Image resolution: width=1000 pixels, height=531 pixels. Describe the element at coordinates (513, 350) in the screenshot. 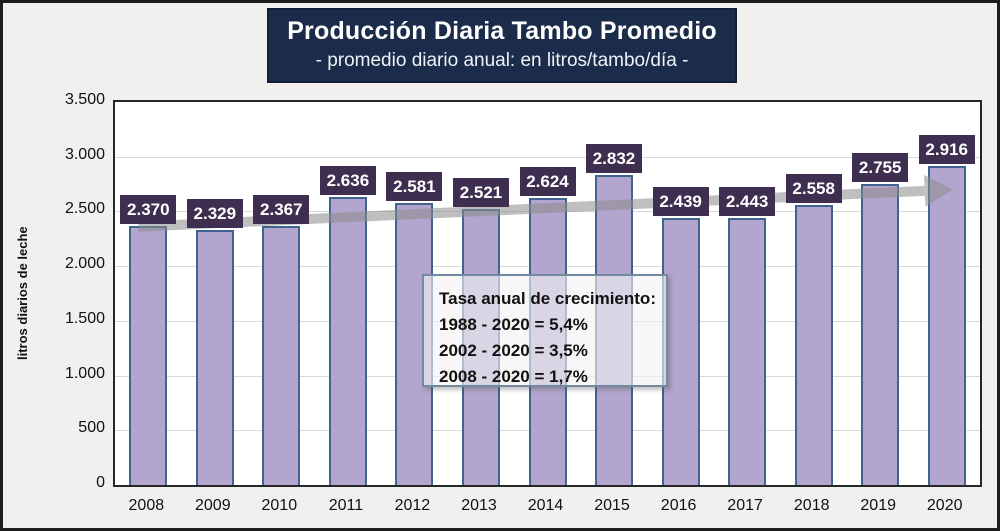

I see `growth-rate-line: 2002 - 2020 = 3,5%` at that location.